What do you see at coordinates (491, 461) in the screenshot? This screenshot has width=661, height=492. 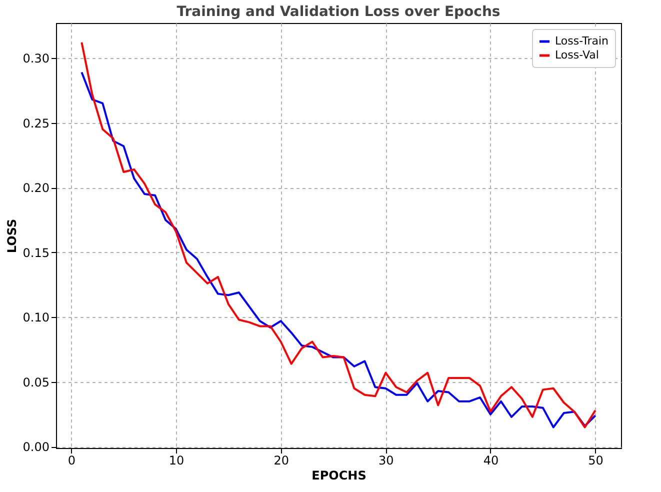 I see `x-tick-label: 40` at bounding box center [491, 461].